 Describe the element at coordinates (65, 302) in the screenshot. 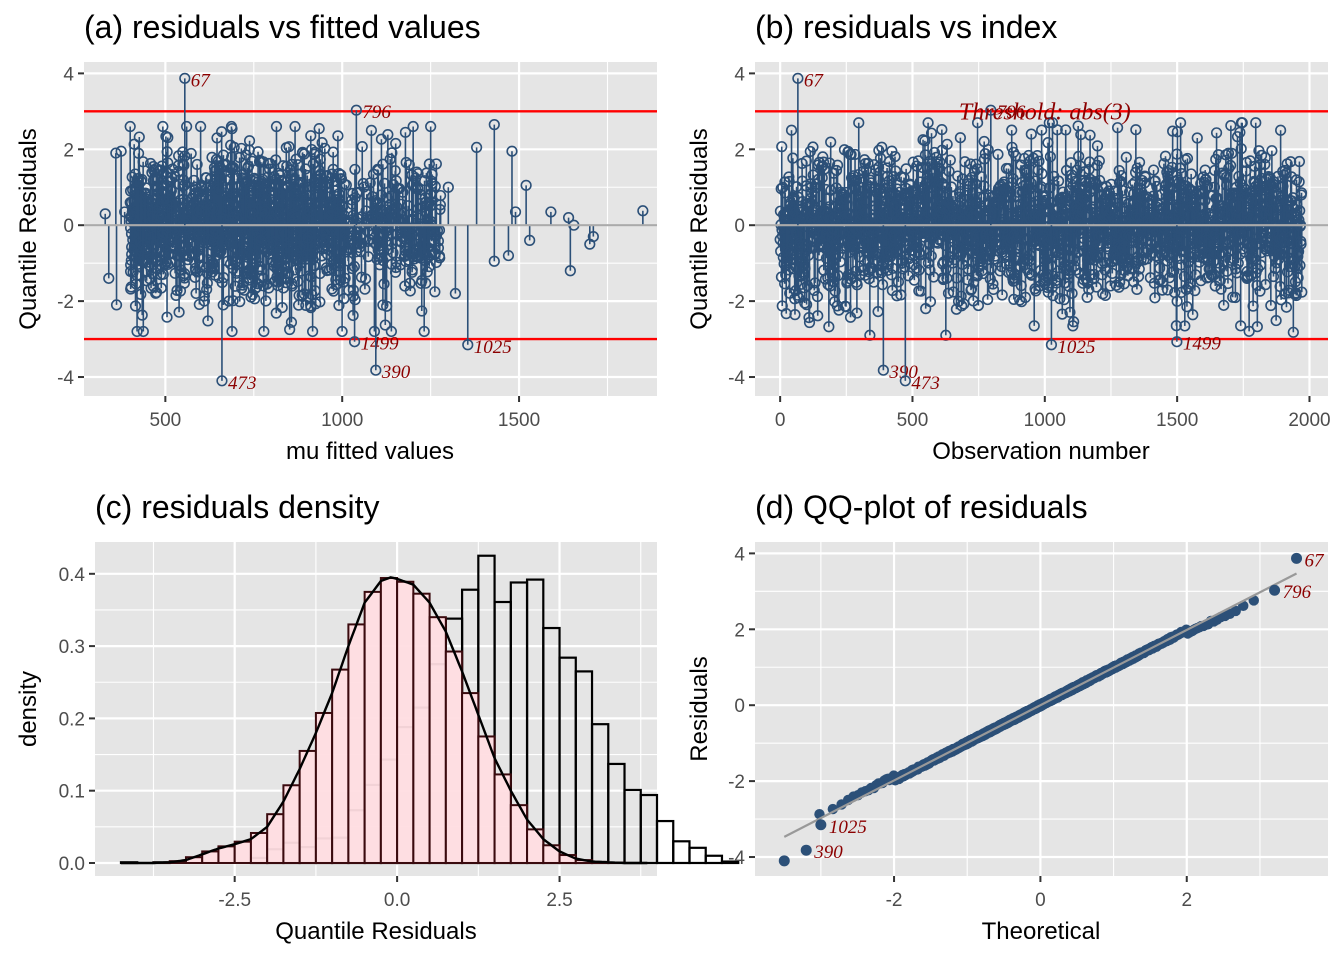

I see `y-tick-label: -2` at that location.